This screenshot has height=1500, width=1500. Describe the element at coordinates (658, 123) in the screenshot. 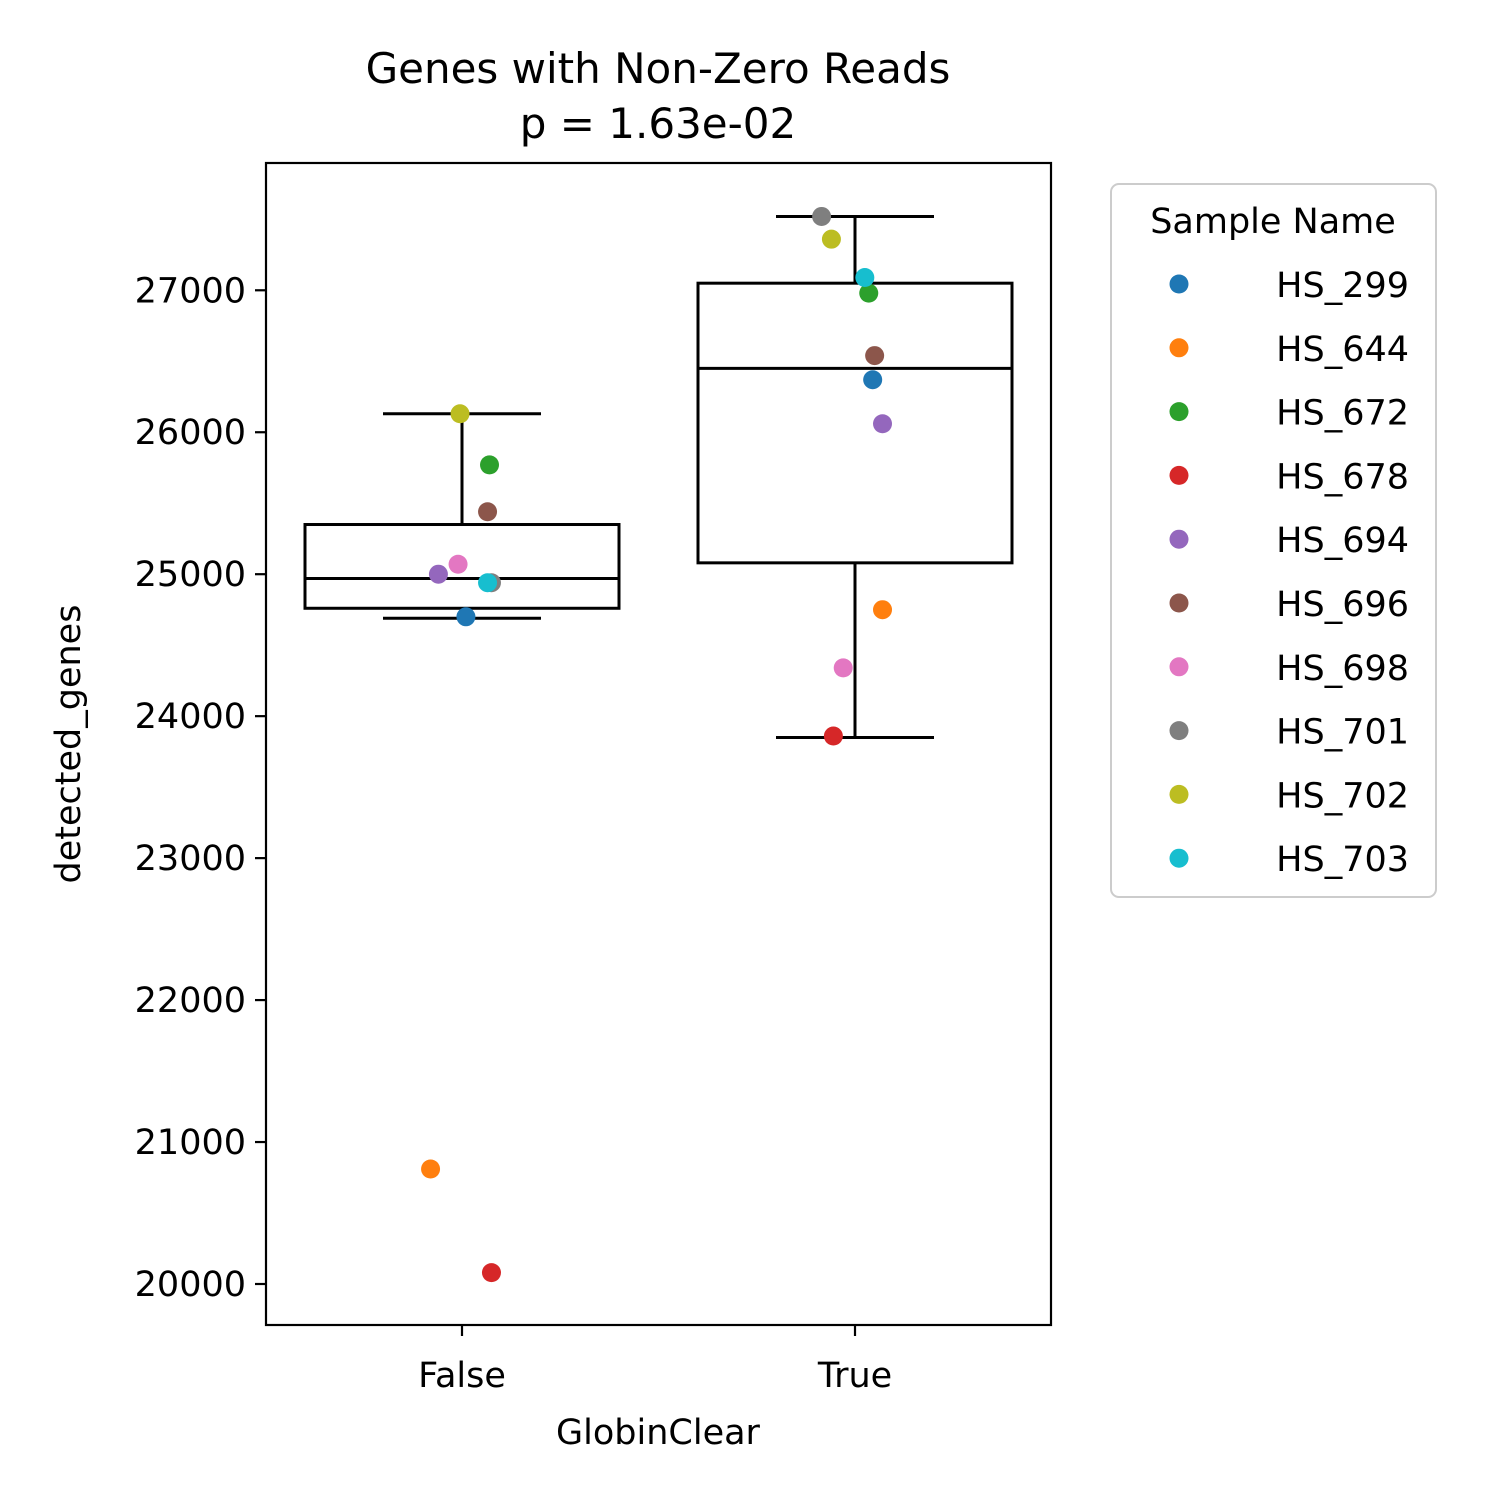

I see `chart-subtitle: p = 1.63e-02` at that location.